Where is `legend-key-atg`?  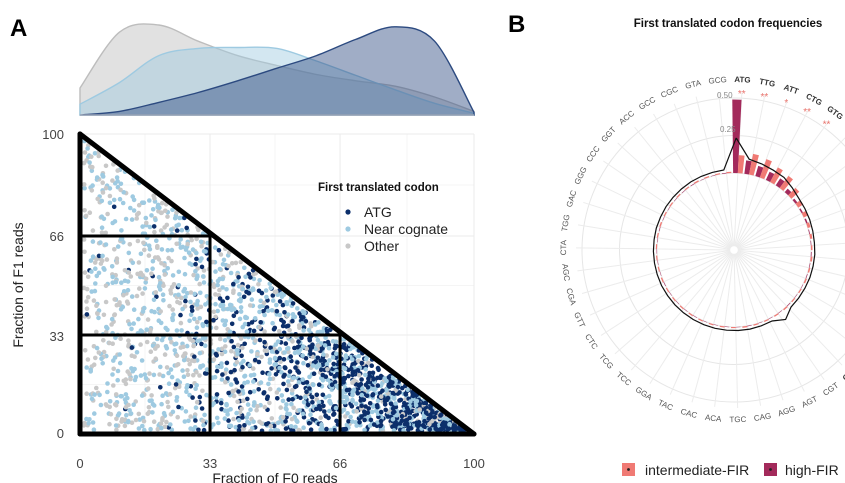 legend-key-atg is located at coordinates (348, 212).